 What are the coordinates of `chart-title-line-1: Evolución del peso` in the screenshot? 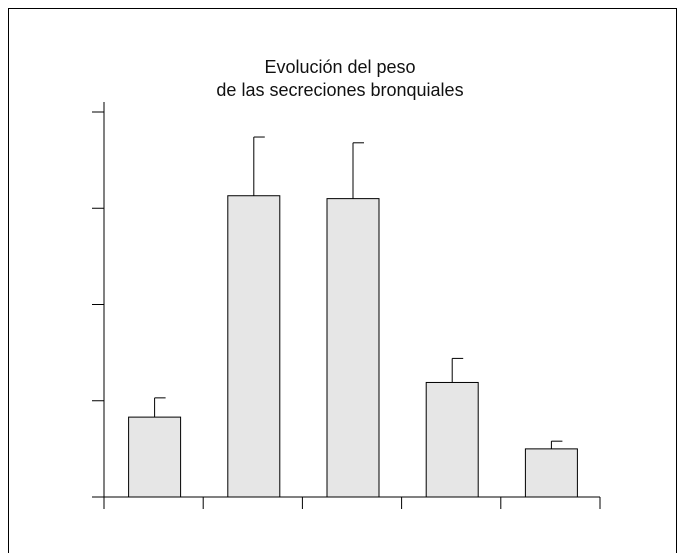 It's located at (339, 67).